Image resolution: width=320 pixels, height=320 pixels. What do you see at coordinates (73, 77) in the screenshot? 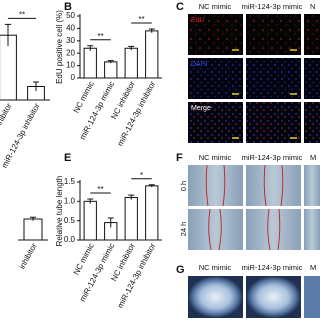
I see `y-tick-label: 0` at bounding box center [73, 77].